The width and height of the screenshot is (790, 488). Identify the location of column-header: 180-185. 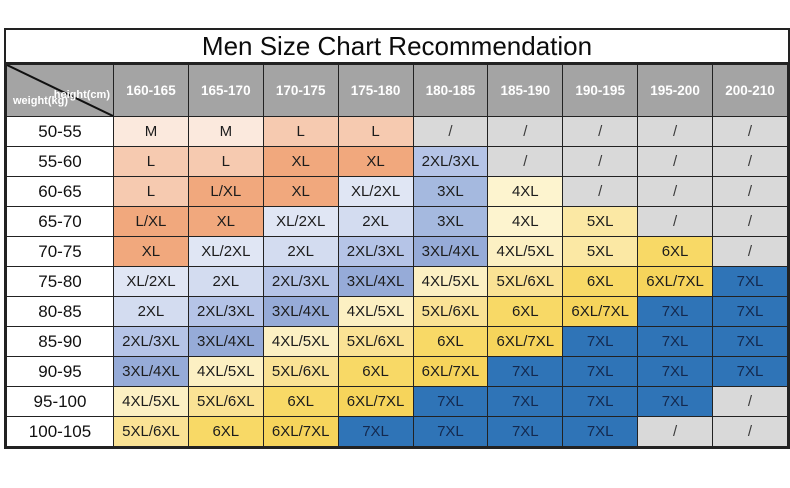
(450, 90).